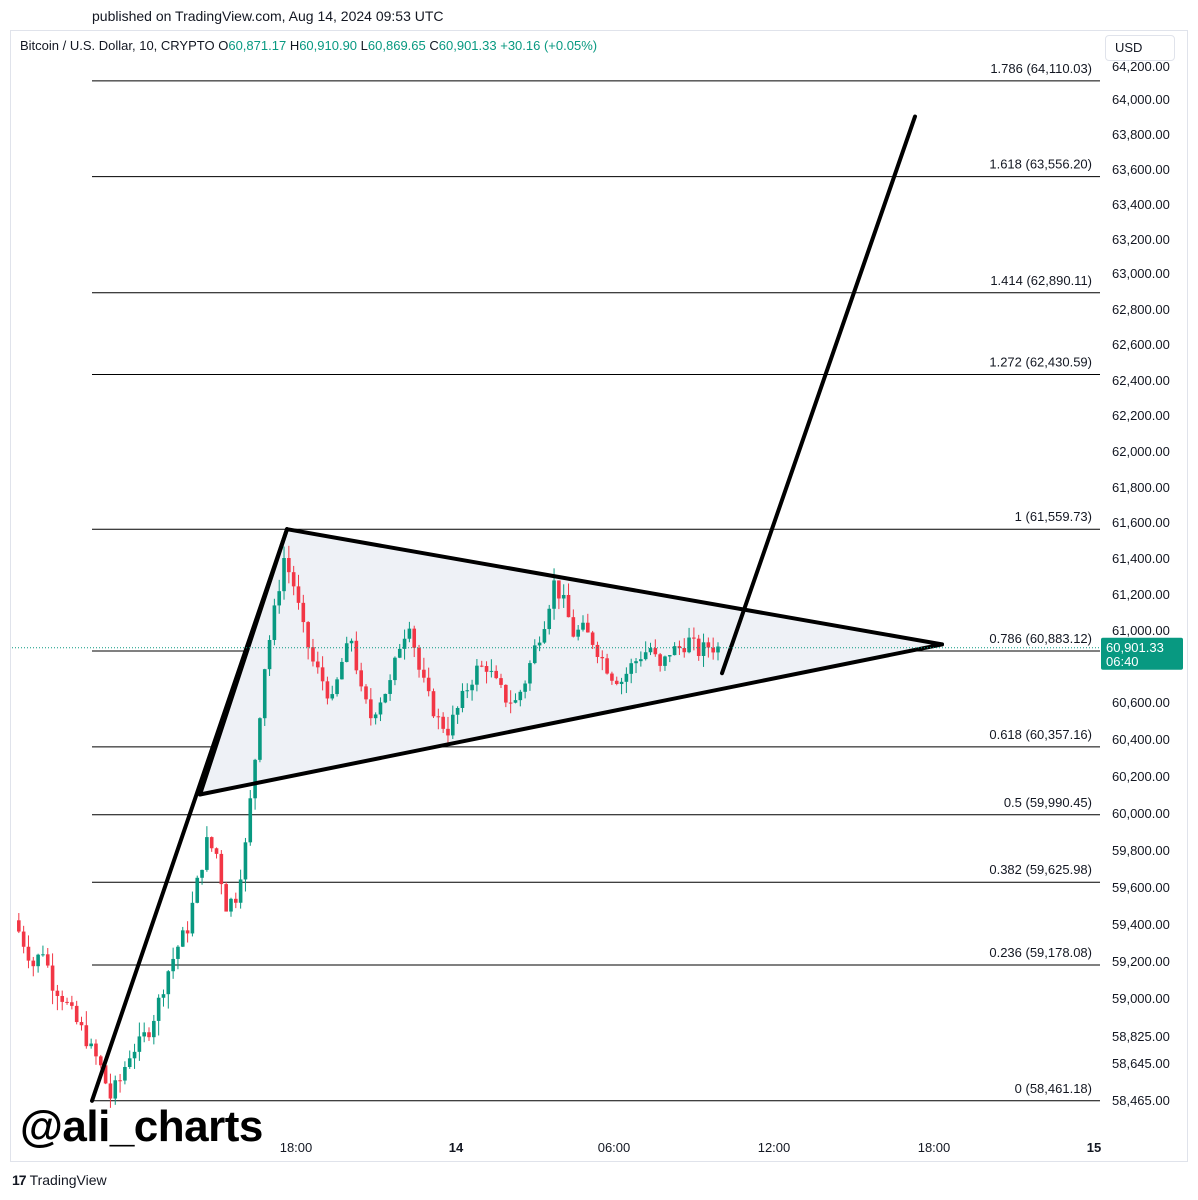 The height and width of the screenshot is (1200, 1198). I want to click on y-tick-6: 63,000.00, so click(1141, 273).